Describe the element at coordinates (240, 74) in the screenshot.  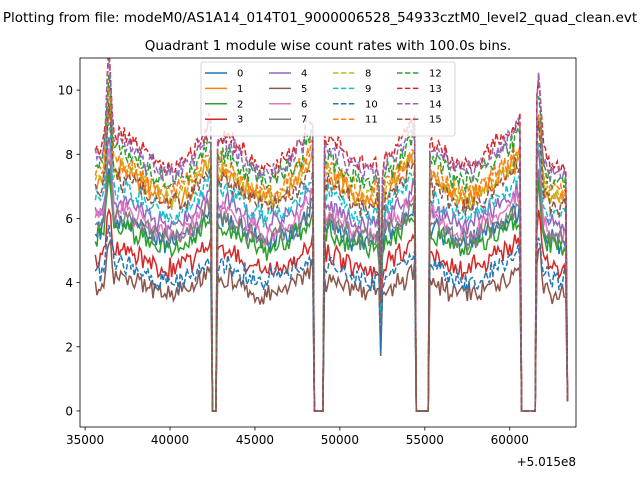
I see `legend-label-0: 0` at that location.